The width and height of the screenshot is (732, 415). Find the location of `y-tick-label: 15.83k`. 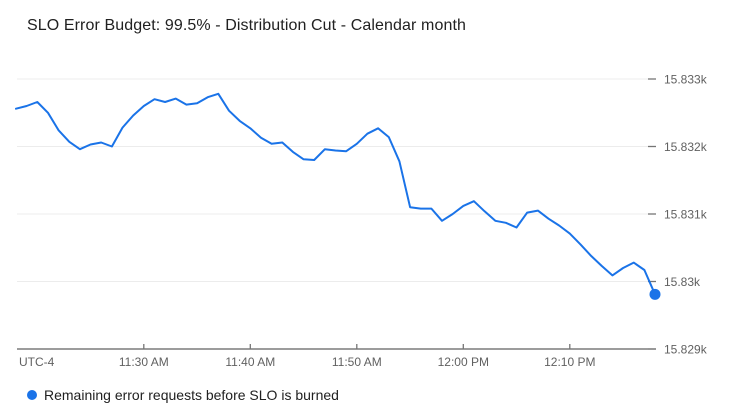

y-tick-label: 15.83k is located at coordinates (682, 282).